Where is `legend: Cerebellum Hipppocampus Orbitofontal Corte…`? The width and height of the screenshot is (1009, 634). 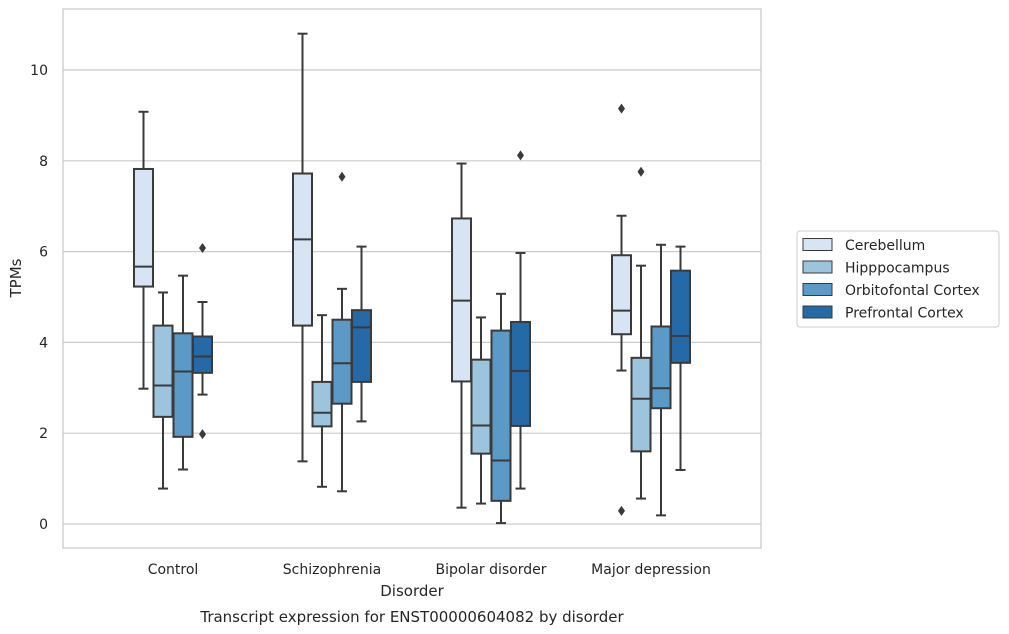
legend: Cerebellum Hipppocampus Orbitofontal Corte… is located at coordinates (898, 279).